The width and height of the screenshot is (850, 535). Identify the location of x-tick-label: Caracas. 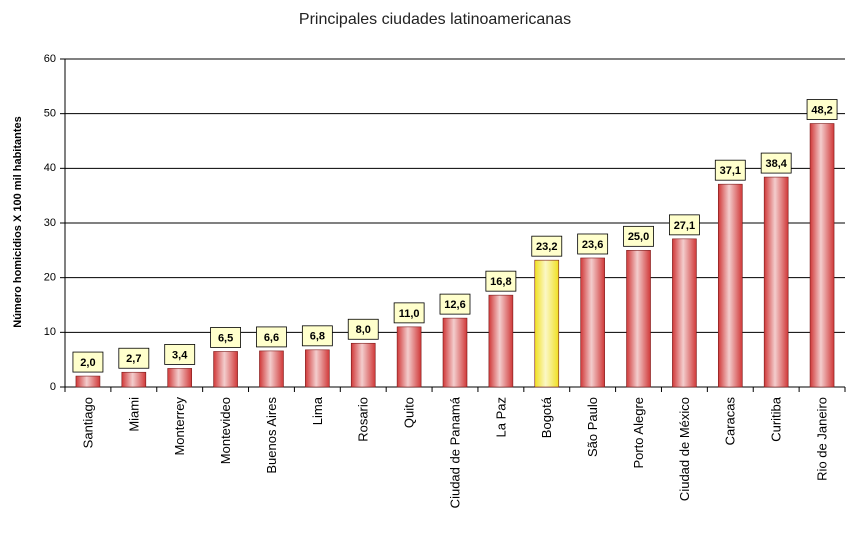
(730, 421).